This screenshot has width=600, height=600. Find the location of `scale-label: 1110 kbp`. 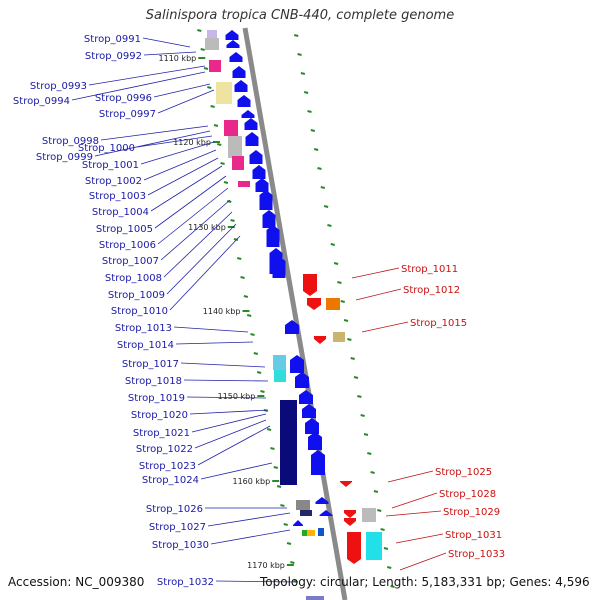

scale-label: 1110 kbp is located at coordinates (178, 58).